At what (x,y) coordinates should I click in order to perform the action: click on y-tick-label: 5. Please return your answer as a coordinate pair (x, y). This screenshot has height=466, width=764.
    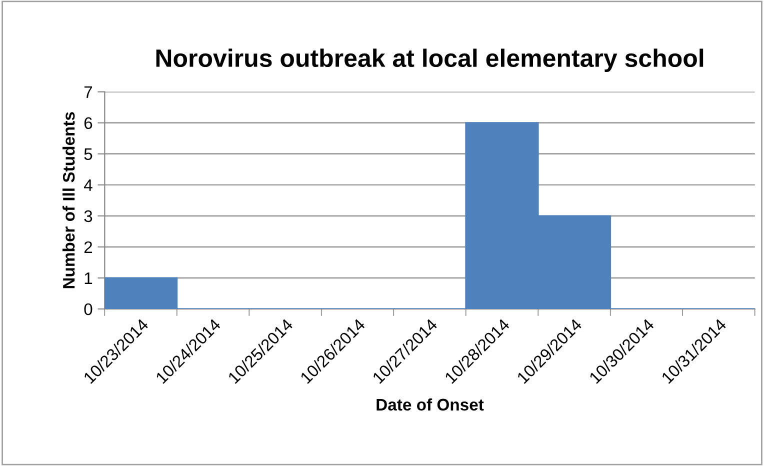
    Looking at the image, I should click on (88, 154).